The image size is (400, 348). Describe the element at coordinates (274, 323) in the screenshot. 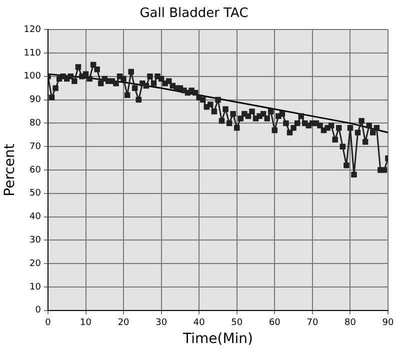

I see `x-tick-label: 60` at that location.